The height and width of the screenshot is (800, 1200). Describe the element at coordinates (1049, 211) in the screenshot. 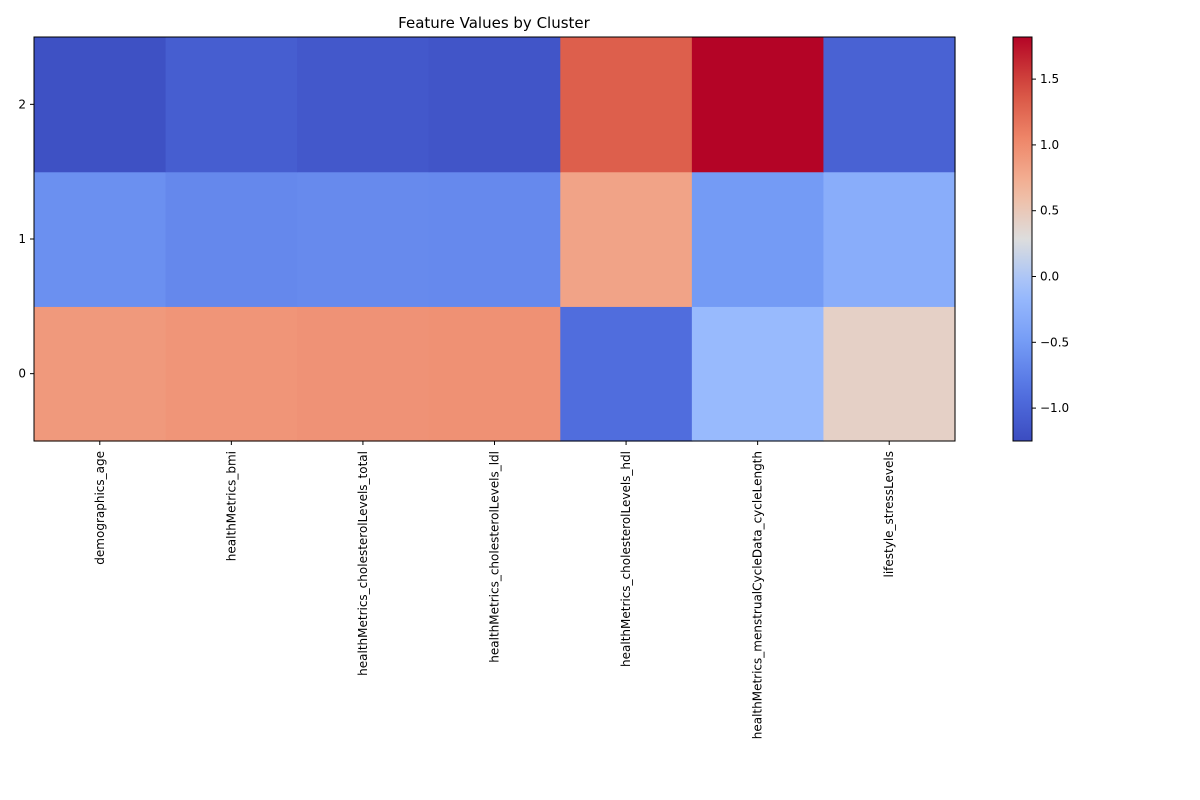

I see `colorbar-tick-label: 0.5` at that location.